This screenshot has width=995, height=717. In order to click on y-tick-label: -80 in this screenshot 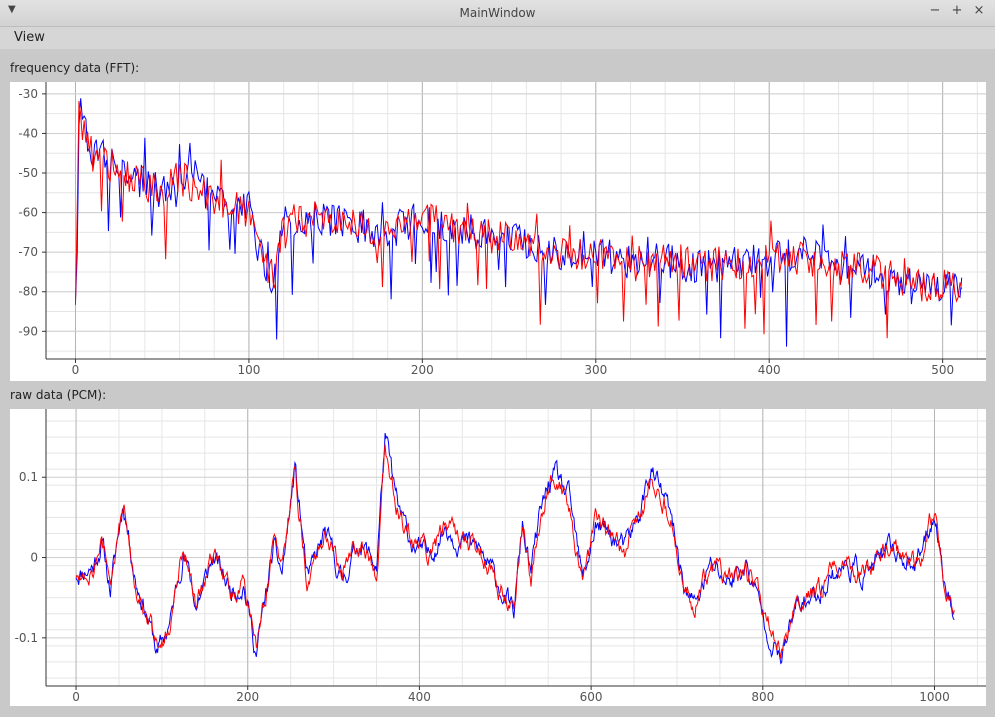, I will do `click(28, 292)`.